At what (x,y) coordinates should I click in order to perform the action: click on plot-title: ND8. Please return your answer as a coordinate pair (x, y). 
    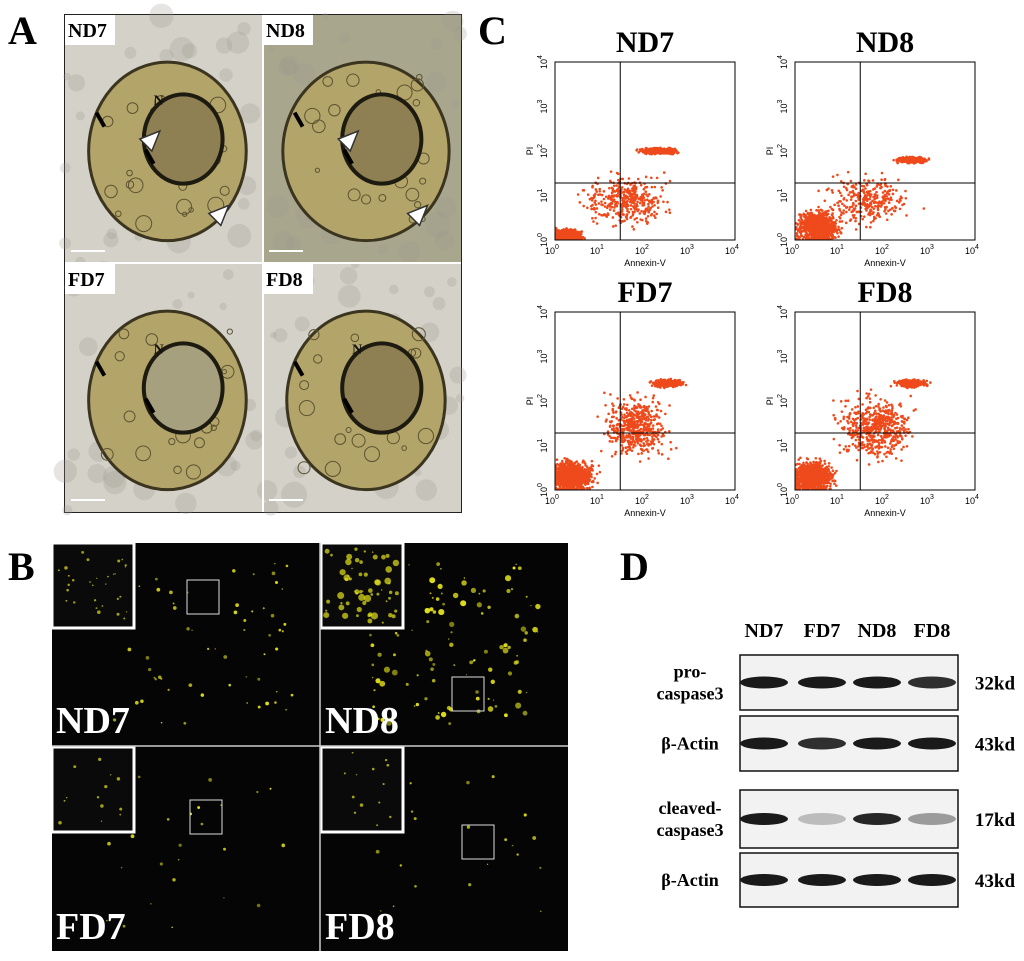
    Looking at the image, I should click on (885, 42).